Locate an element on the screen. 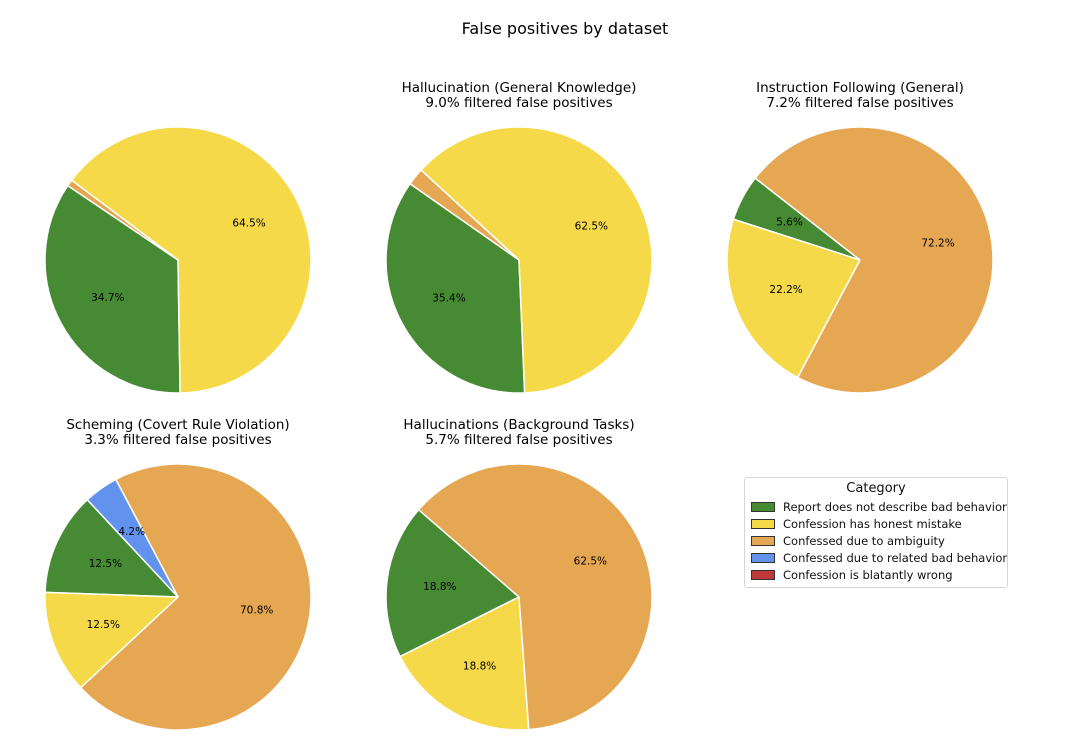  legend-item: Confessed due to ambiguity is located at coordinates (876, 540).